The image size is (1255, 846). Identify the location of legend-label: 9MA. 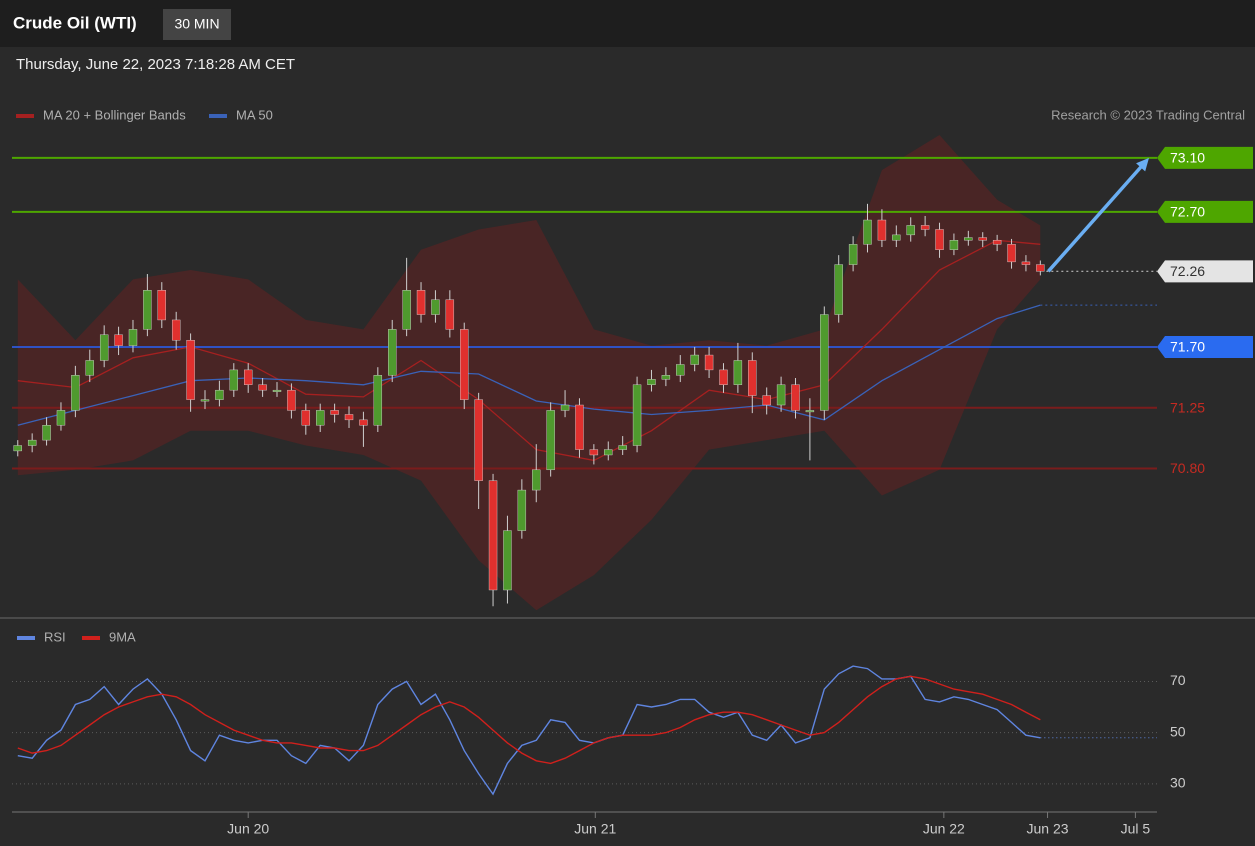
(122, 636).